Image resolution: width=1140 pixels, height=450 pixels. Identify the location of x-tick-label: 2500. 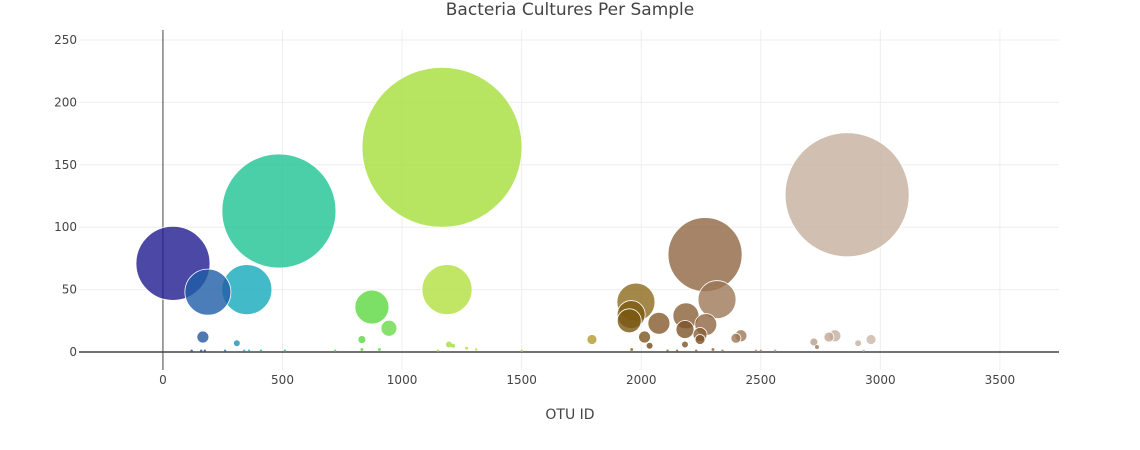
(761, 380).